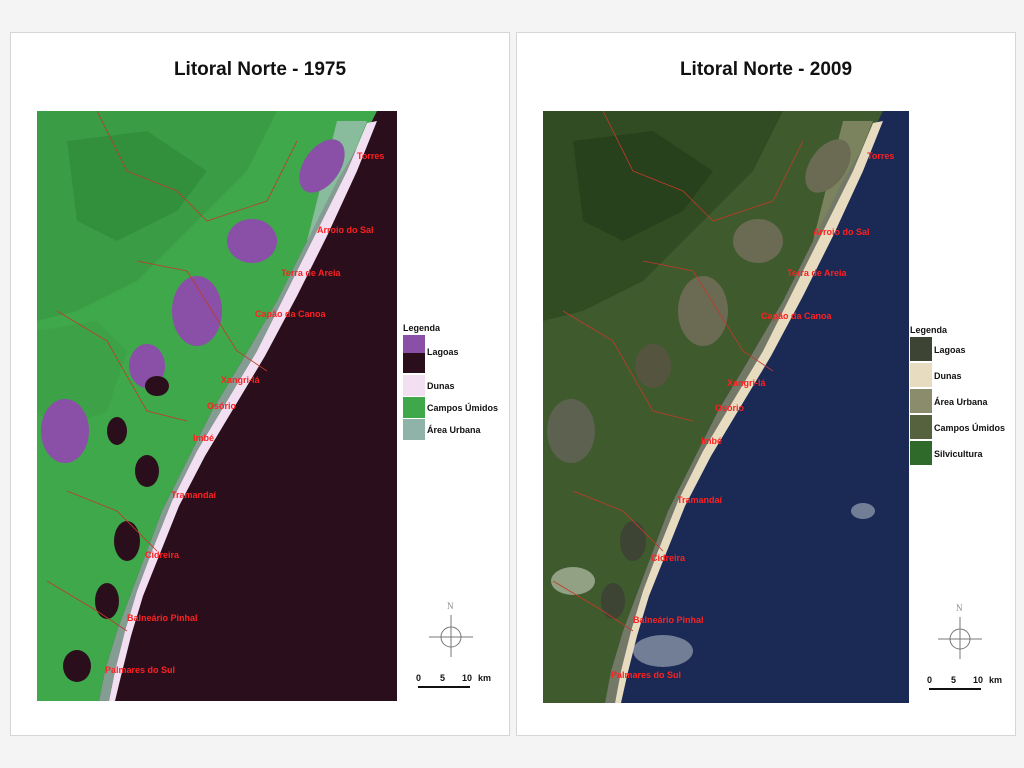 Image resolution: width=1024 pixels, height=768 pixels. I want to click on legend-item: Silvicultura, so click(946, 454).